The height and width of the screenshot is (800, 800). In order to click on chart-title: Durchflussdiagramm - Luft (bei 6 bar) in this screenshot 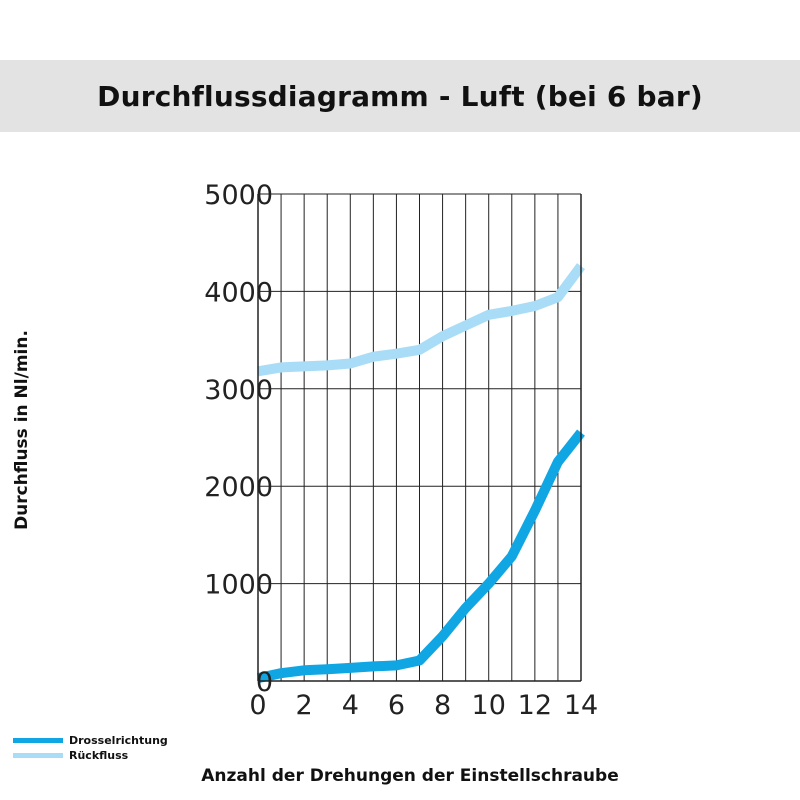, I will do `click(400, 96)`.